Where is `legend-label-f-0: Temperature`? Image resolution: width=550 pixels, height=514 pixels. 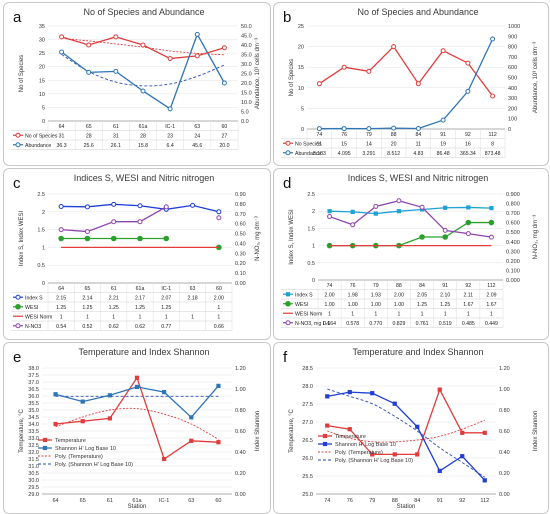 legend-label-f-0: Temperature is located at coordinates (350, 437).